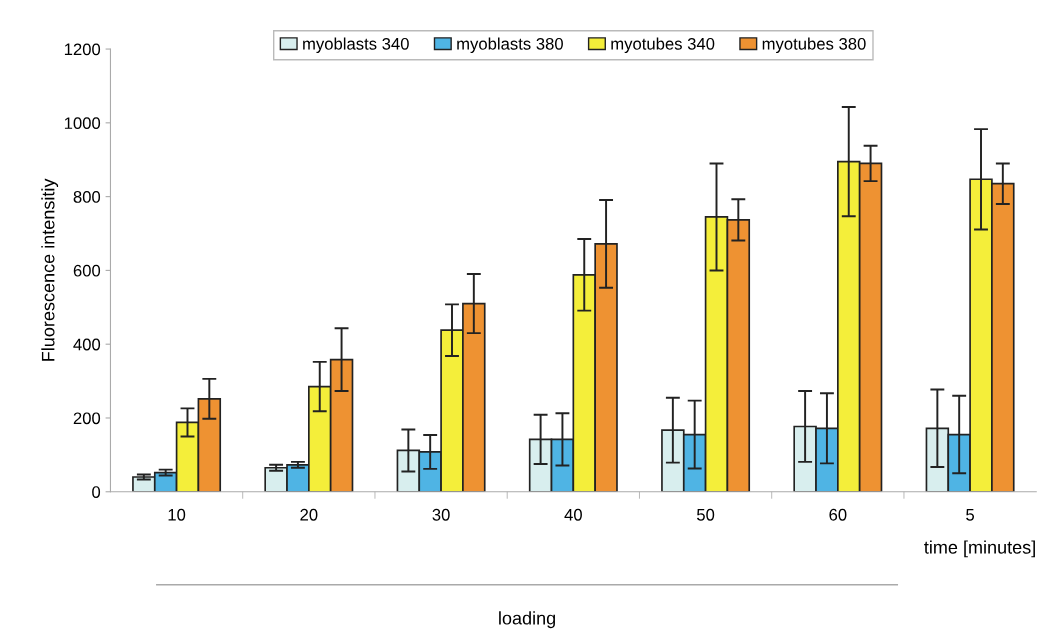  What do you see at coordinates (87, 197) in the screenshot?
I see `y-tick-label: 800` at bounding box center [87, 197].